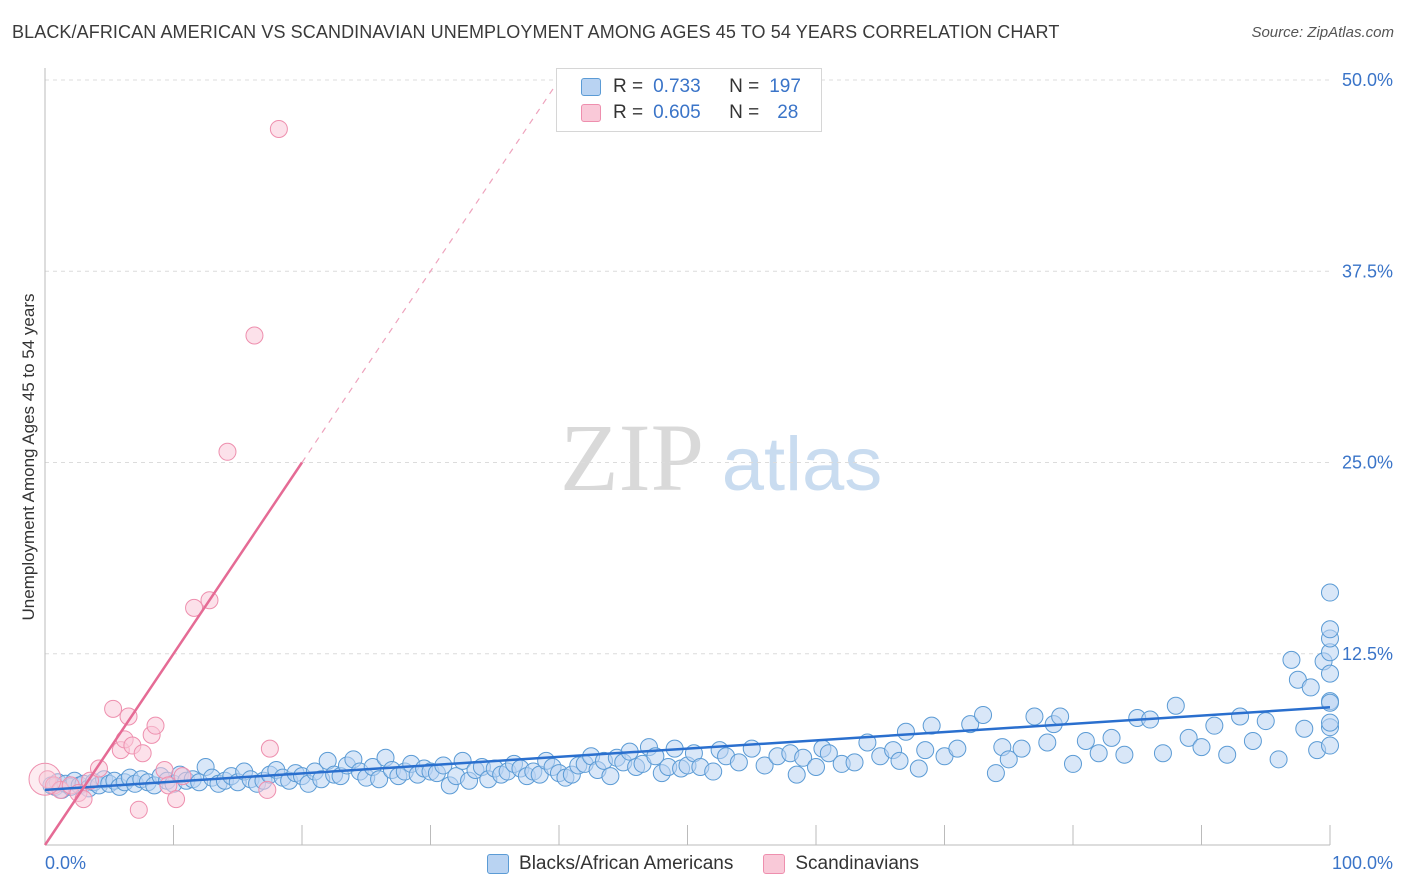 The height and width of the screenshot is (892, 1406). What do you see at coordinates (1367, 654) in the screenshot?
I see `y-tick-label: 12.5%` at bounding box center [1367, 654].